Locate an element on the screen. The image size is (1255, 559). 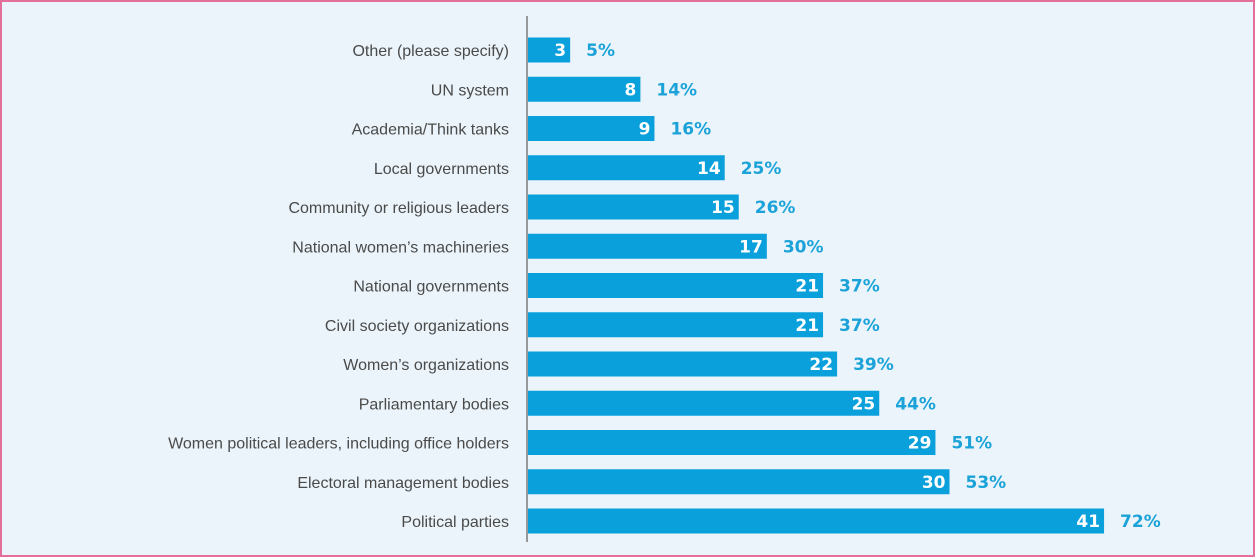
category-label: Community or religious leaders is located at coordinates (398, 208).